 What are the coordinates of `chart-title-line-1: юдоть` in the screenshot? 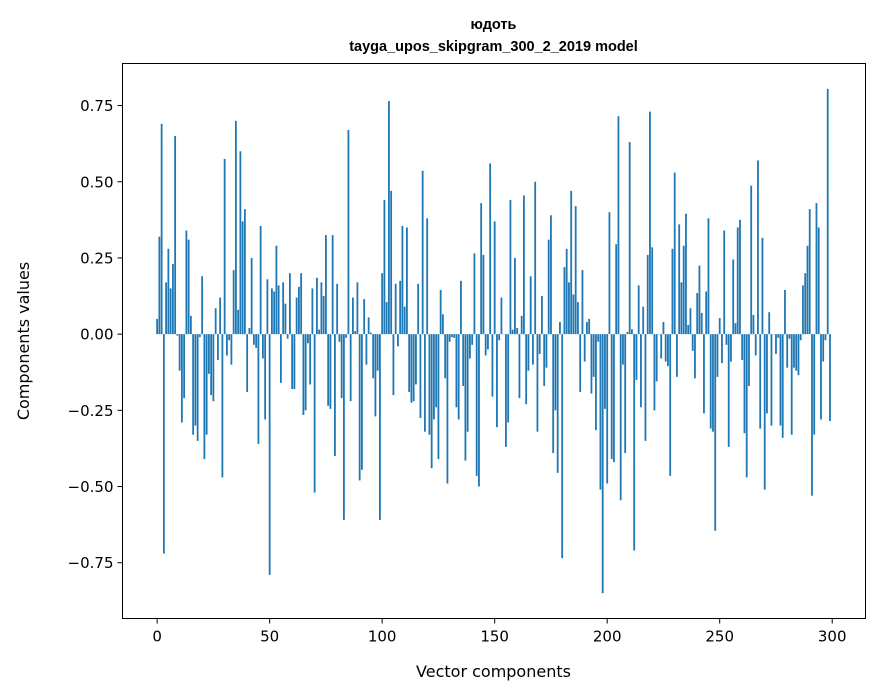 It's located at (494, 25).